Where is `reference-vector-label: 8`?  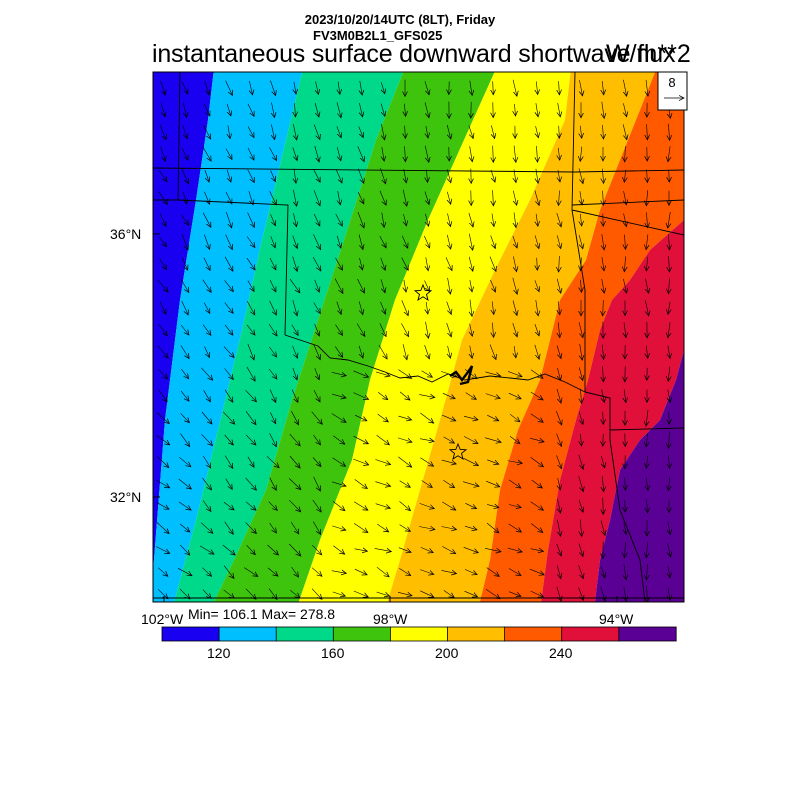
reference-vector-label: 8 is located at coordinates (671, 82).